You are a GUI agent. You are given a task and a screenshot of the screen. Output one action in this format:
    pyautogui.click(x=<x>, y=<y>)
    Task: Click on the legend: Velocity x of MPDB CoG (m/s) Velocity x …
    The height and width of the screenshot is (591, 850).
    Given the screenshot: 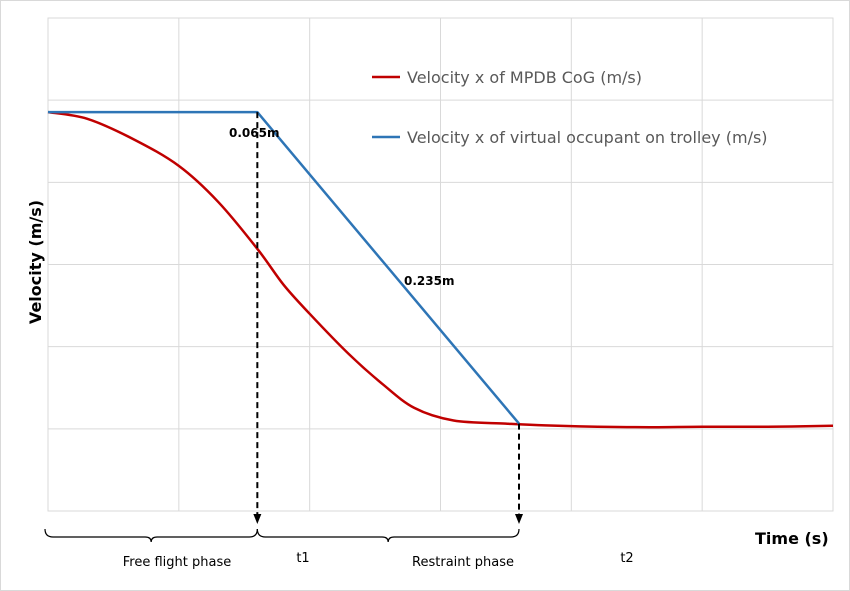 What is the action you would take?
    pyautogui.click(x=570, y=107)
    